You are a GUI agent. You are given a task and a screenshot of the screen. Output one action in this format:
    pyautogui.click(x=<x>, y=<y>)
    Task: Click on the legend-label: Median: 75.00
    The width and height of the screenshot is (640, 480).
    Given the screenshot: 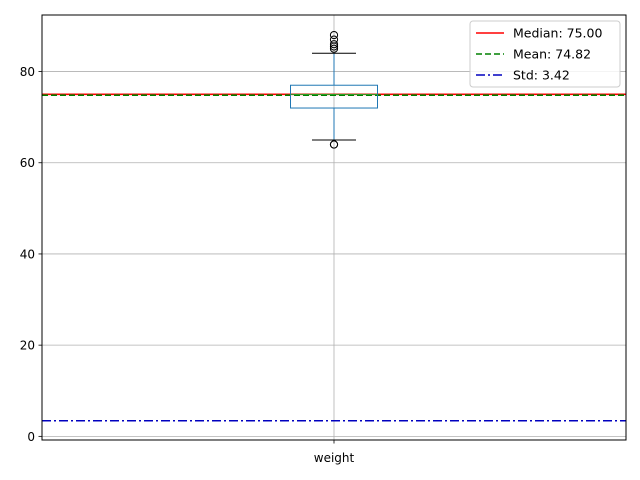 What is the action you would take?
    pyautogui.click(x=557, y=33)
    